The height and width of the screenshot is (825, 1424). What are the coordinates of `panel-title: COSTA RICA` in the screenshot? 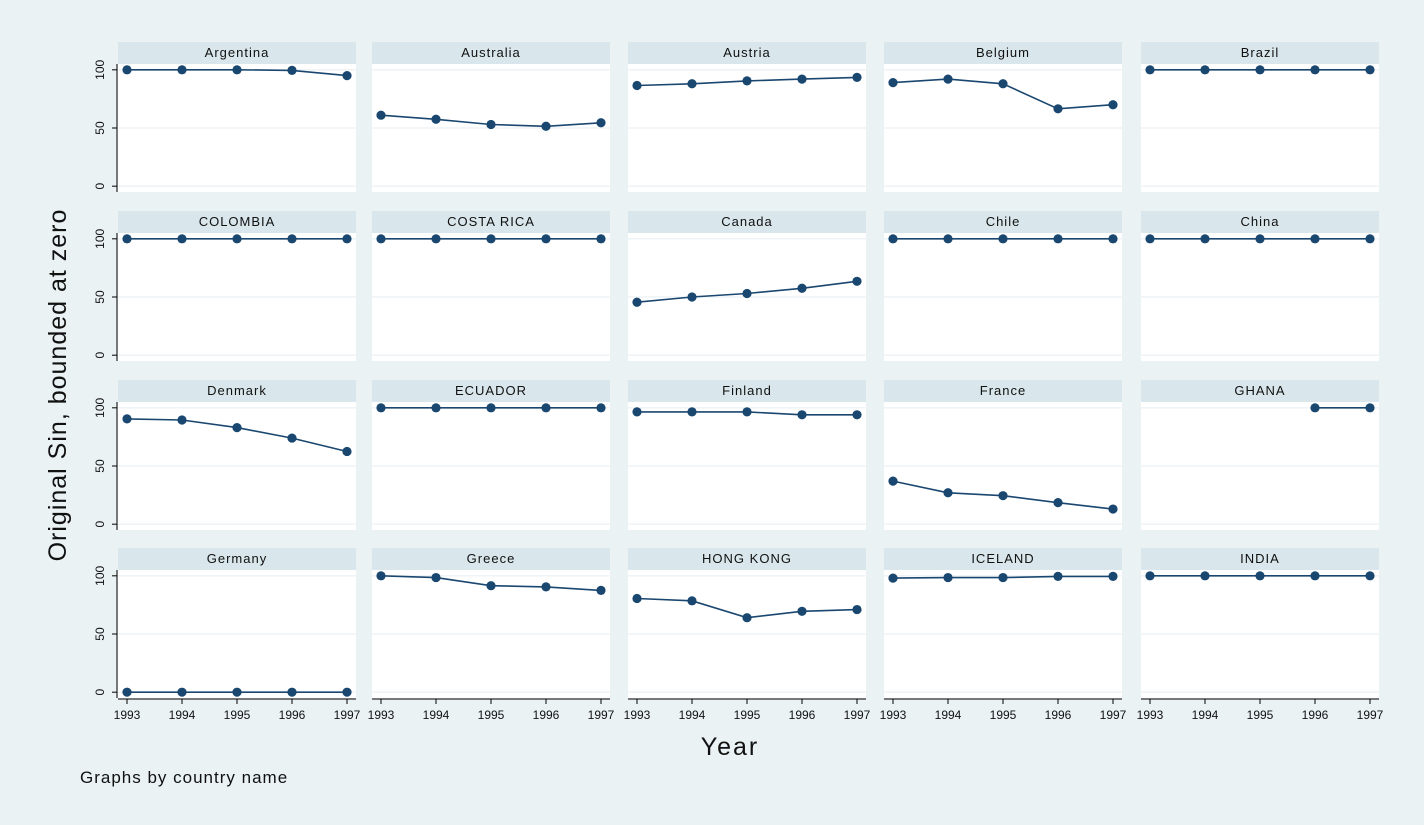 It's located at (491, 221).